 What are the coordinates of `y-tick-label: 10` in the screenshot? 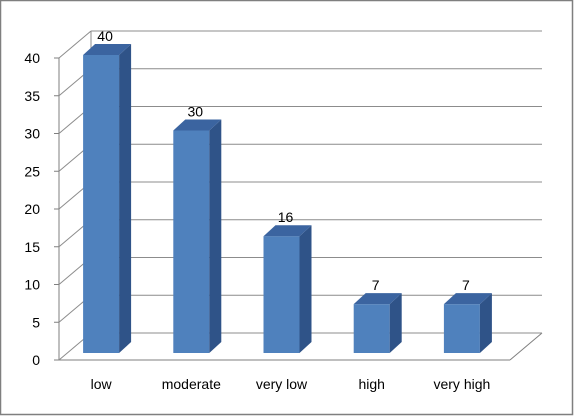 It's located at (32, 285).